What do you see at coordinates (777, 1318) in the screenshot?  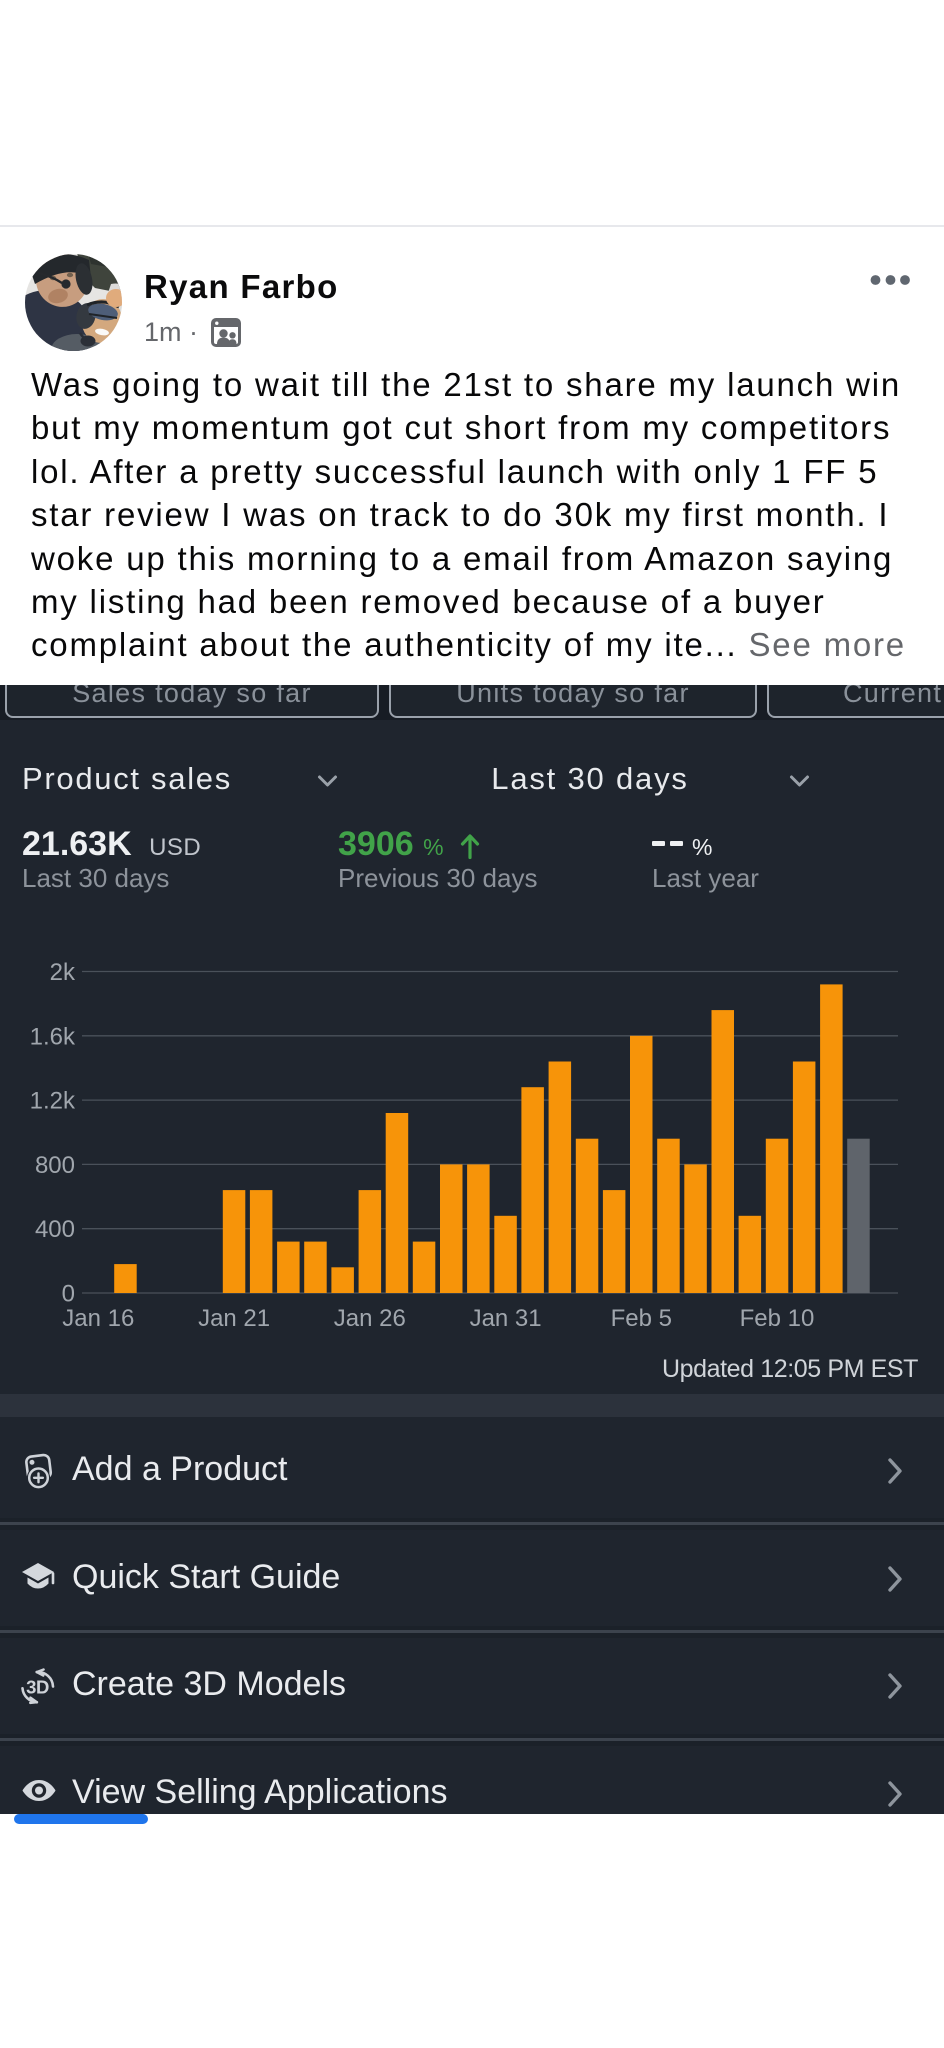 I see `svg-text: Feb 10` at bounding box center [777, 1318].